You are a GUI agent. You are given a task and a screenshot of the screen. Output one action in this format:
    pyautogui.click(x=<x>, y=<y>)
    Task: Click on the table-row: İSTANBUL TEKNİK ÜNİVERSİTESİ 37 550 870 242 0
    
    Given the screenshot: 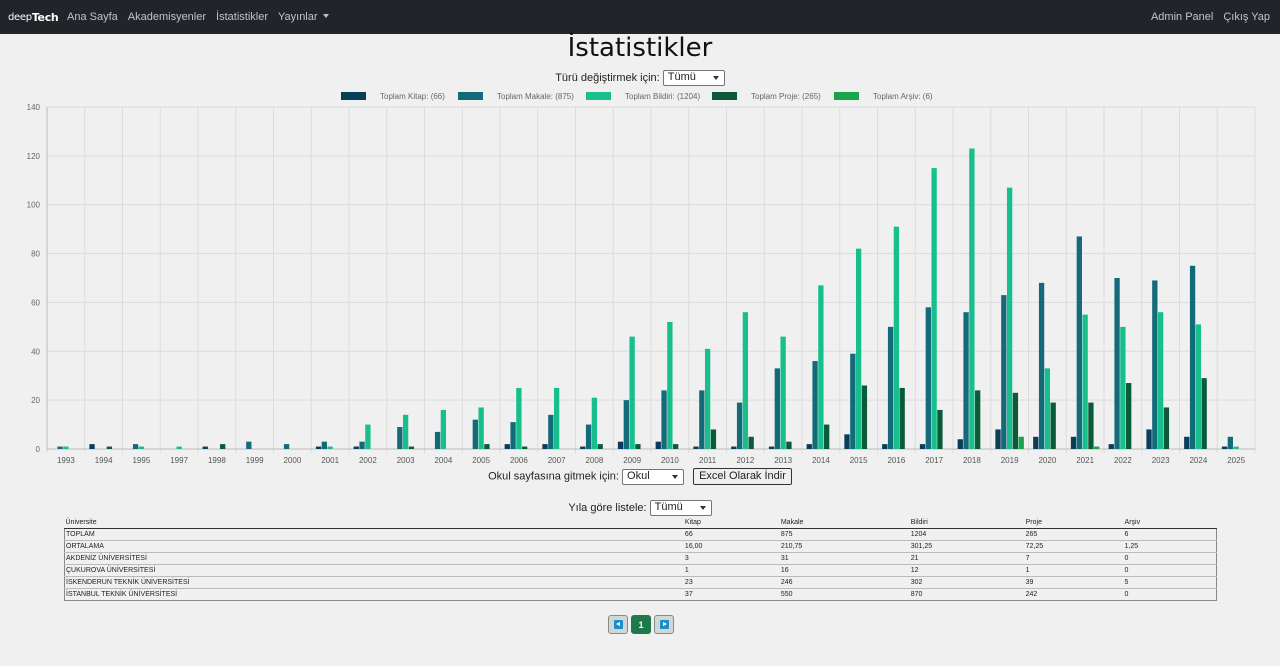 What is the action you would take?
    pyautogui.click(x=640, y=594)
    